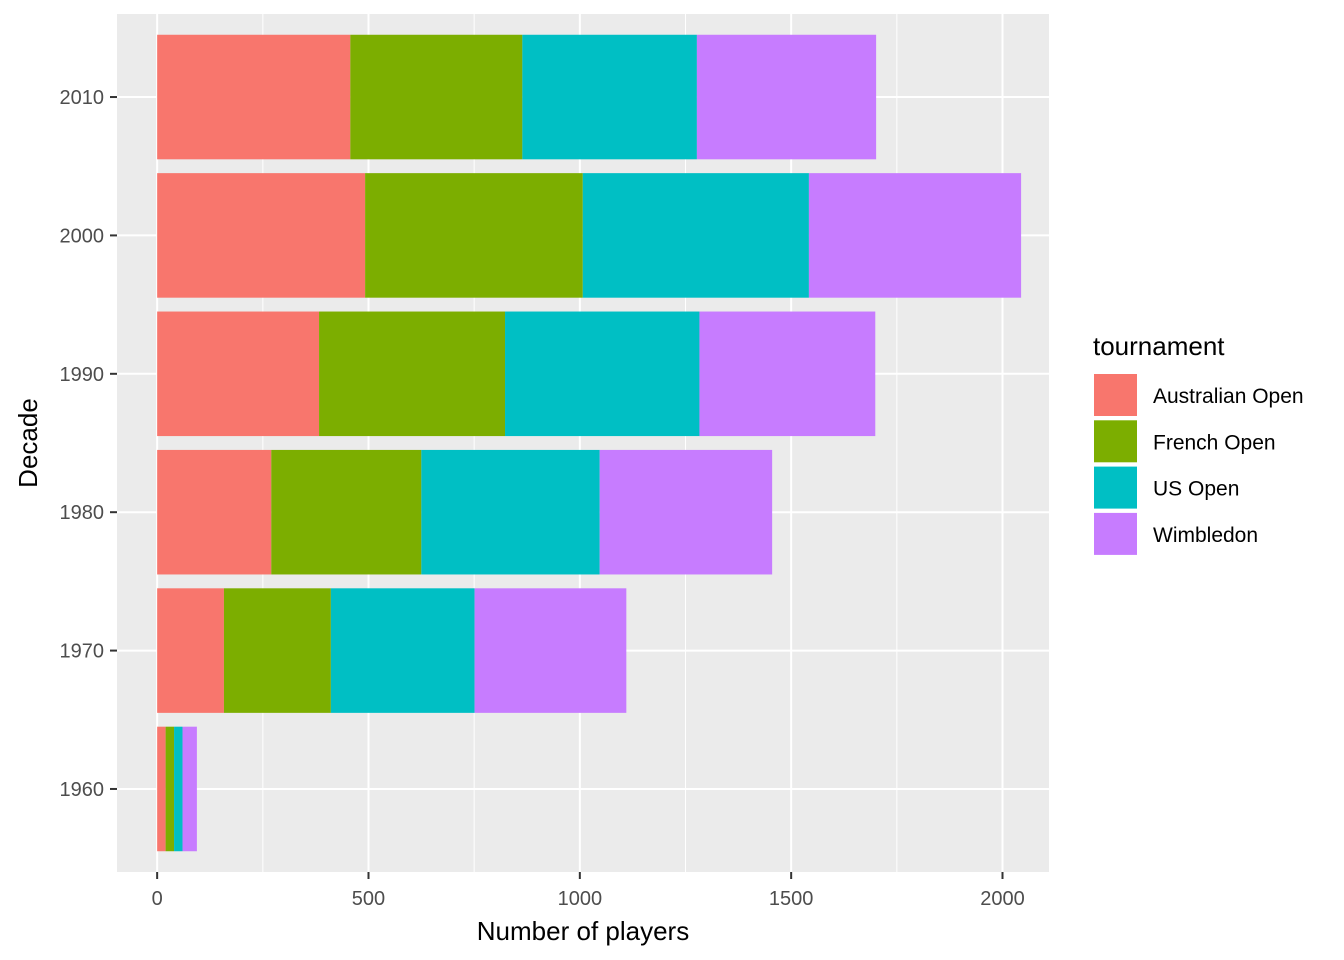  Describe the element at coordinates (1205, 535) in the screenshot. I see `legend-label: Wimbledon` at that location.